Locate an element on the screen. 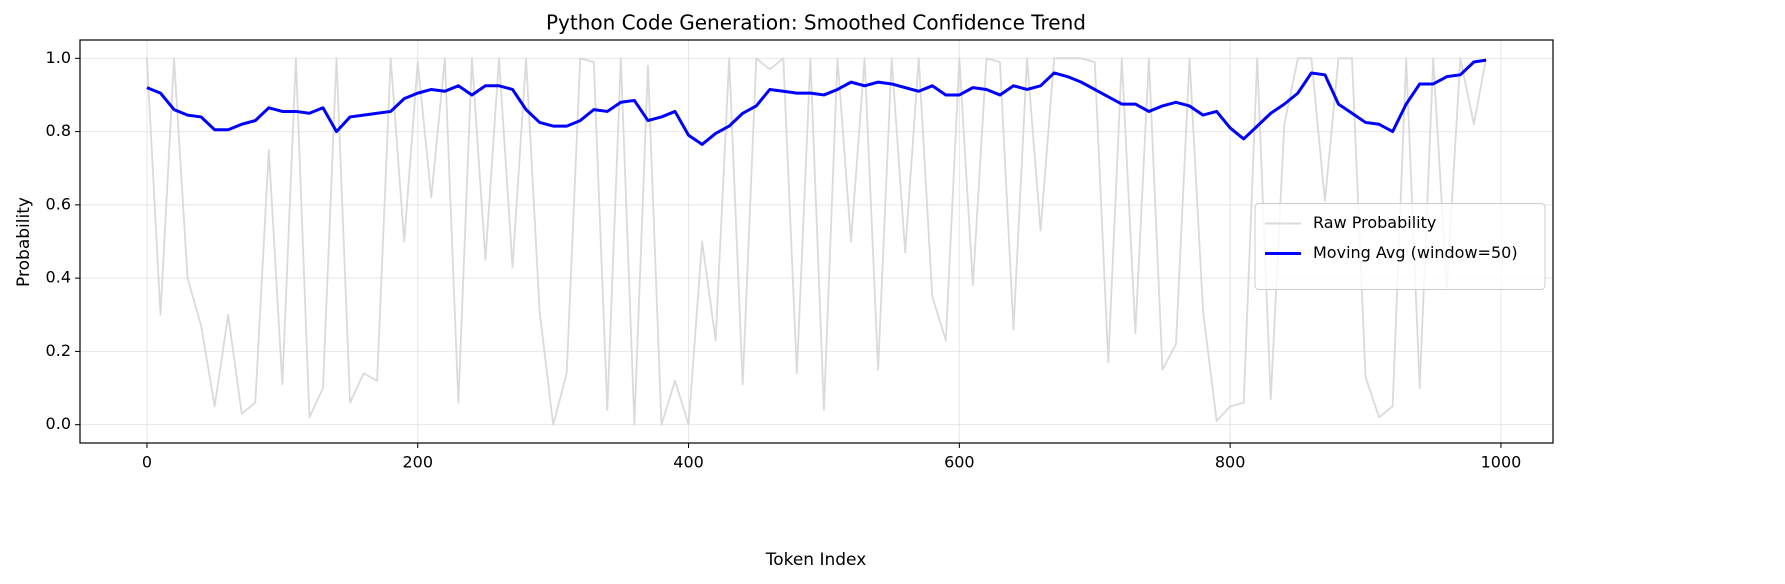  legend: Raw Probability Moving Avg (window=50) is located at coordinates (1400, 246).